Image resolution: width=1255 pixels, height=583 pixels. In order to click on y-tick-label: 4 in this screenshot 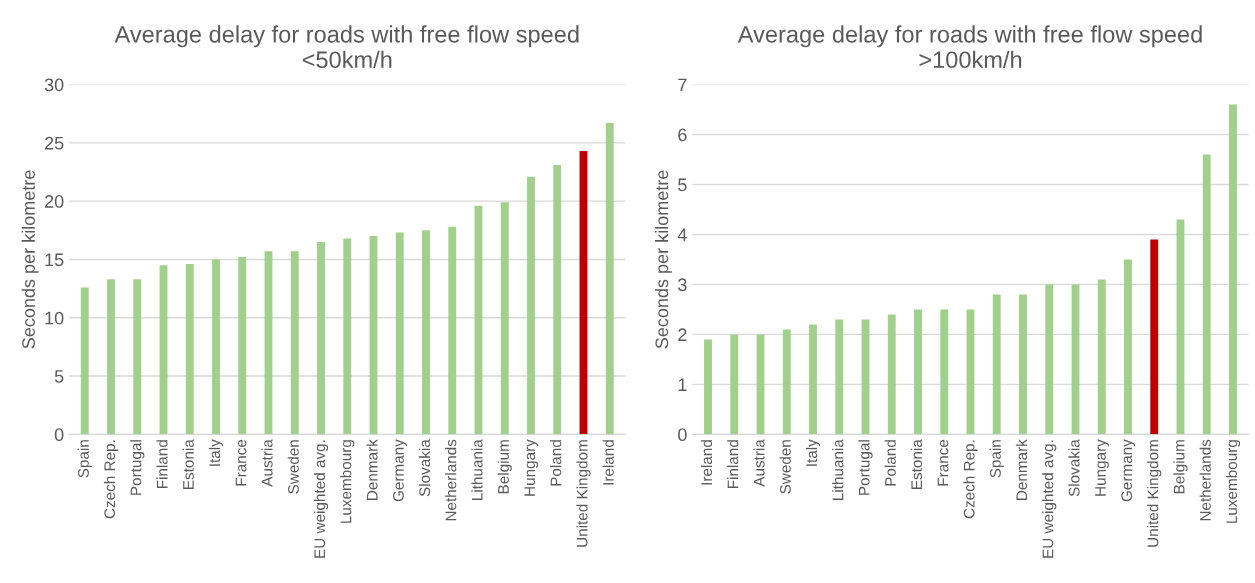, I will do `click(682, 234)`.